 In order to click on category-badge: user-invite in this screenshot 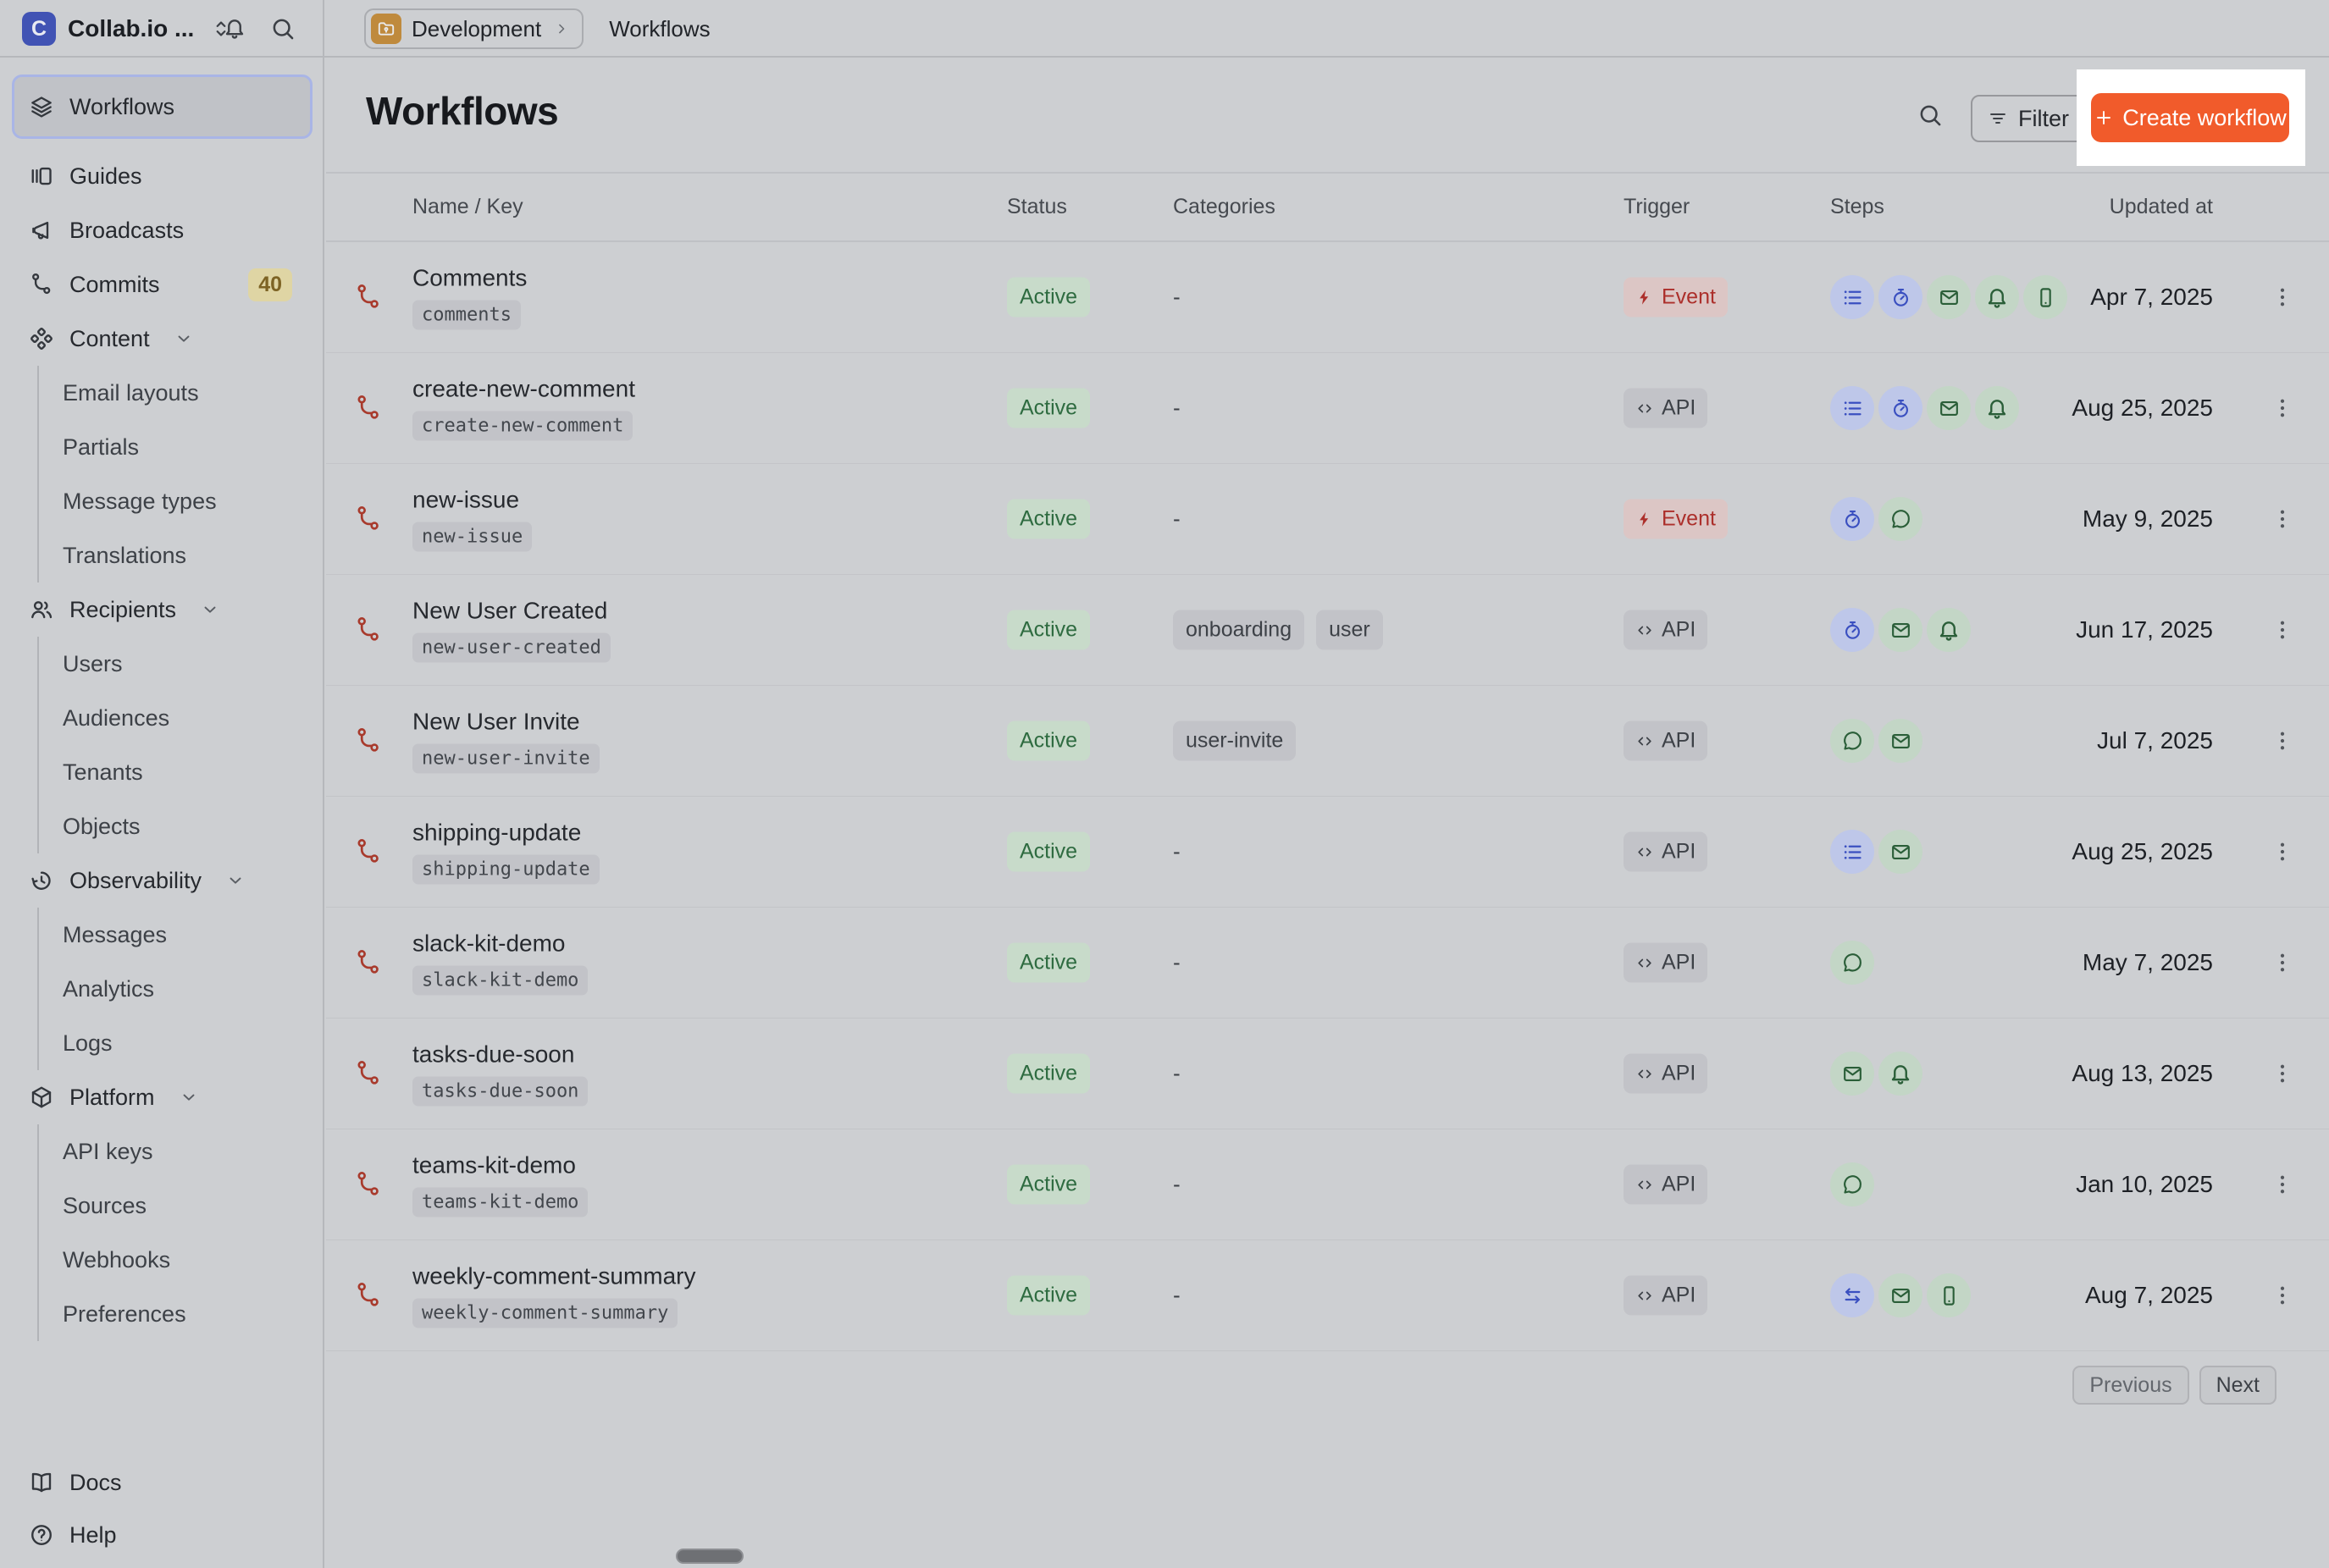, I will do `click(1235, 741)`.